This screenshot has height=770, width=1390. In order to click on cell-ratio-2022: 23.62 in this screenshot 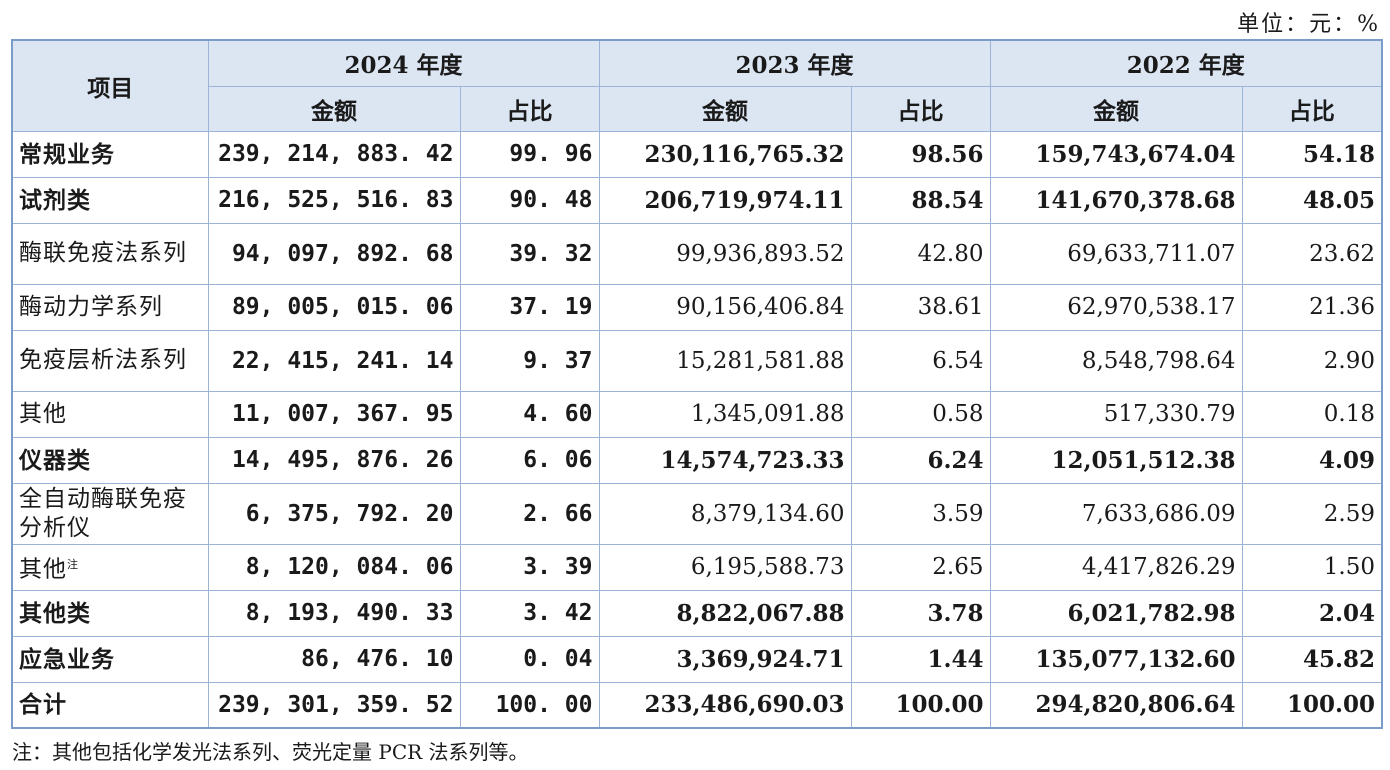, I will do `click(1312, 253)`.